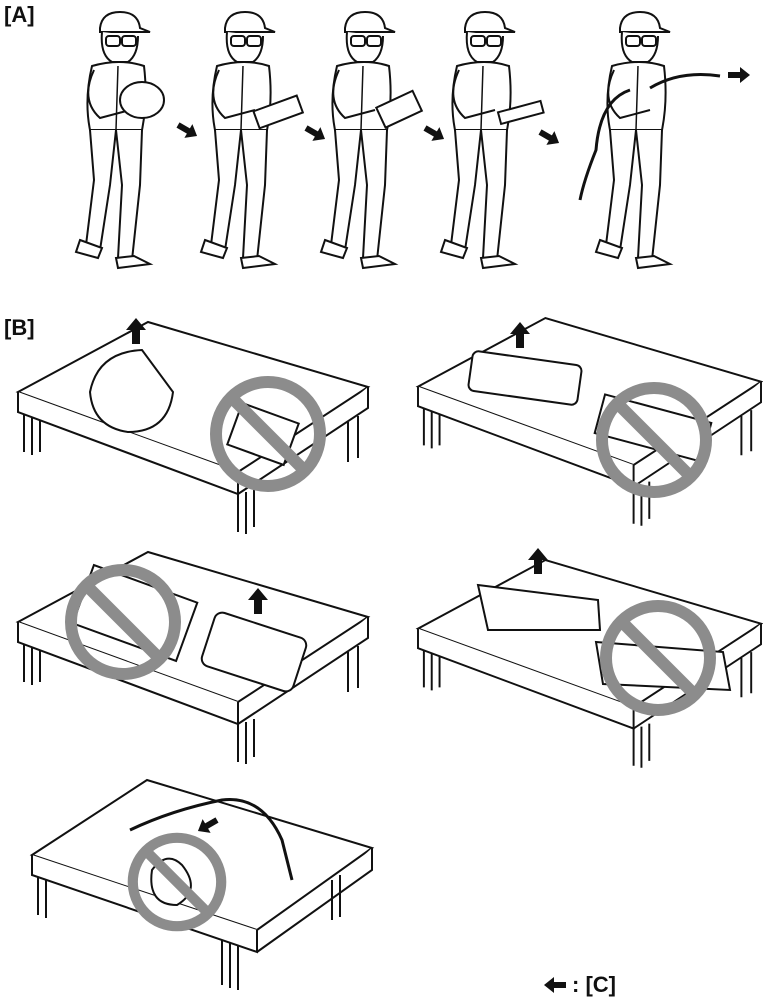 The image size is (763, 1004). What do you see at coordinates (19, 327) in the screenshot?
I see `section-b-label: [B]` at bounding box center [19, 327].